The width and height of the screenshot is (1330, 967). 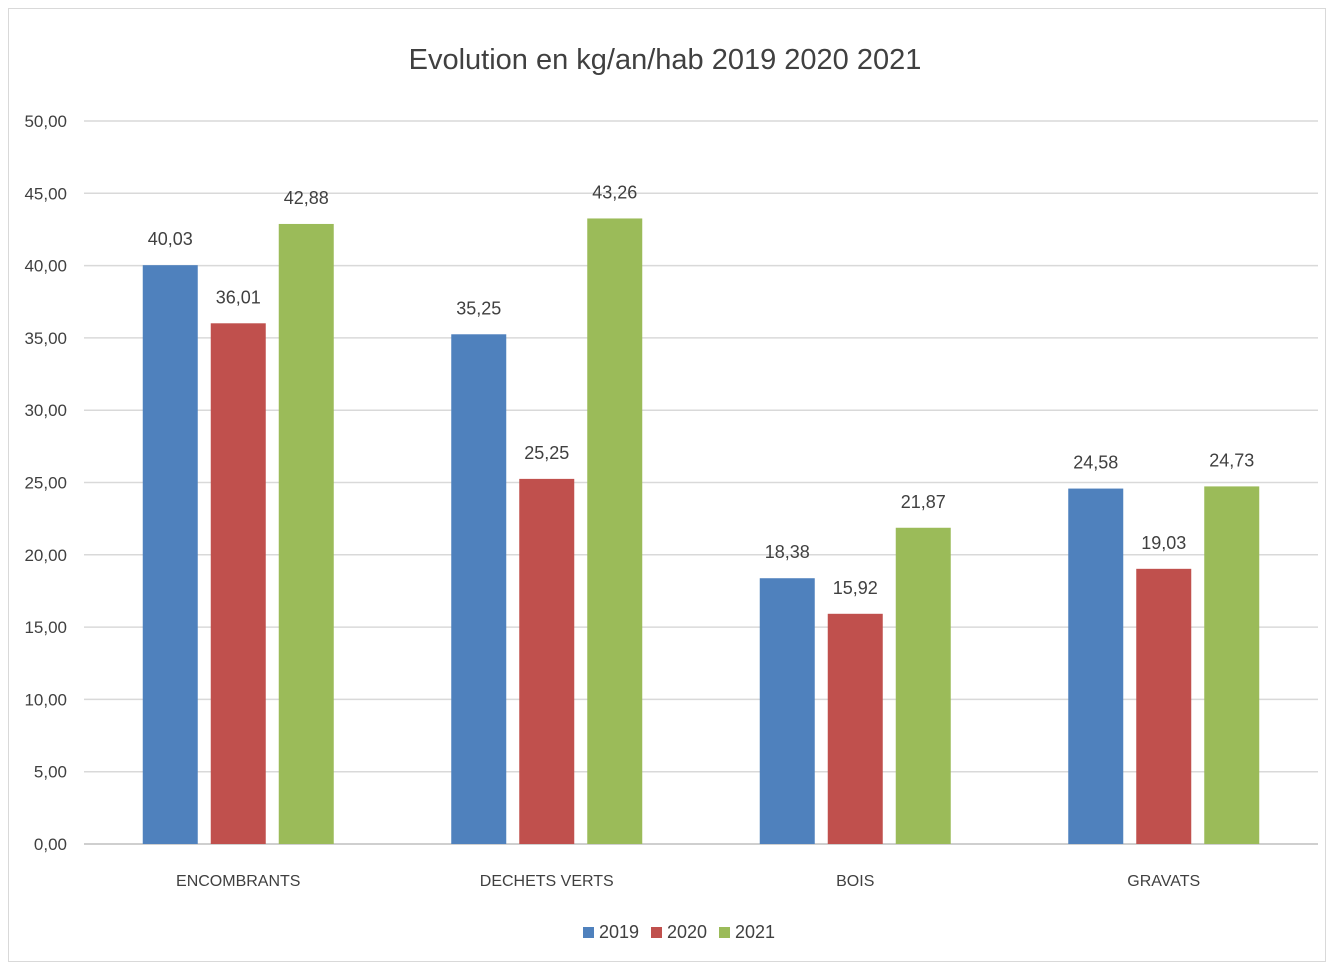 I want to click on y-tick-label: 0,00, so click(x=50, y=844).